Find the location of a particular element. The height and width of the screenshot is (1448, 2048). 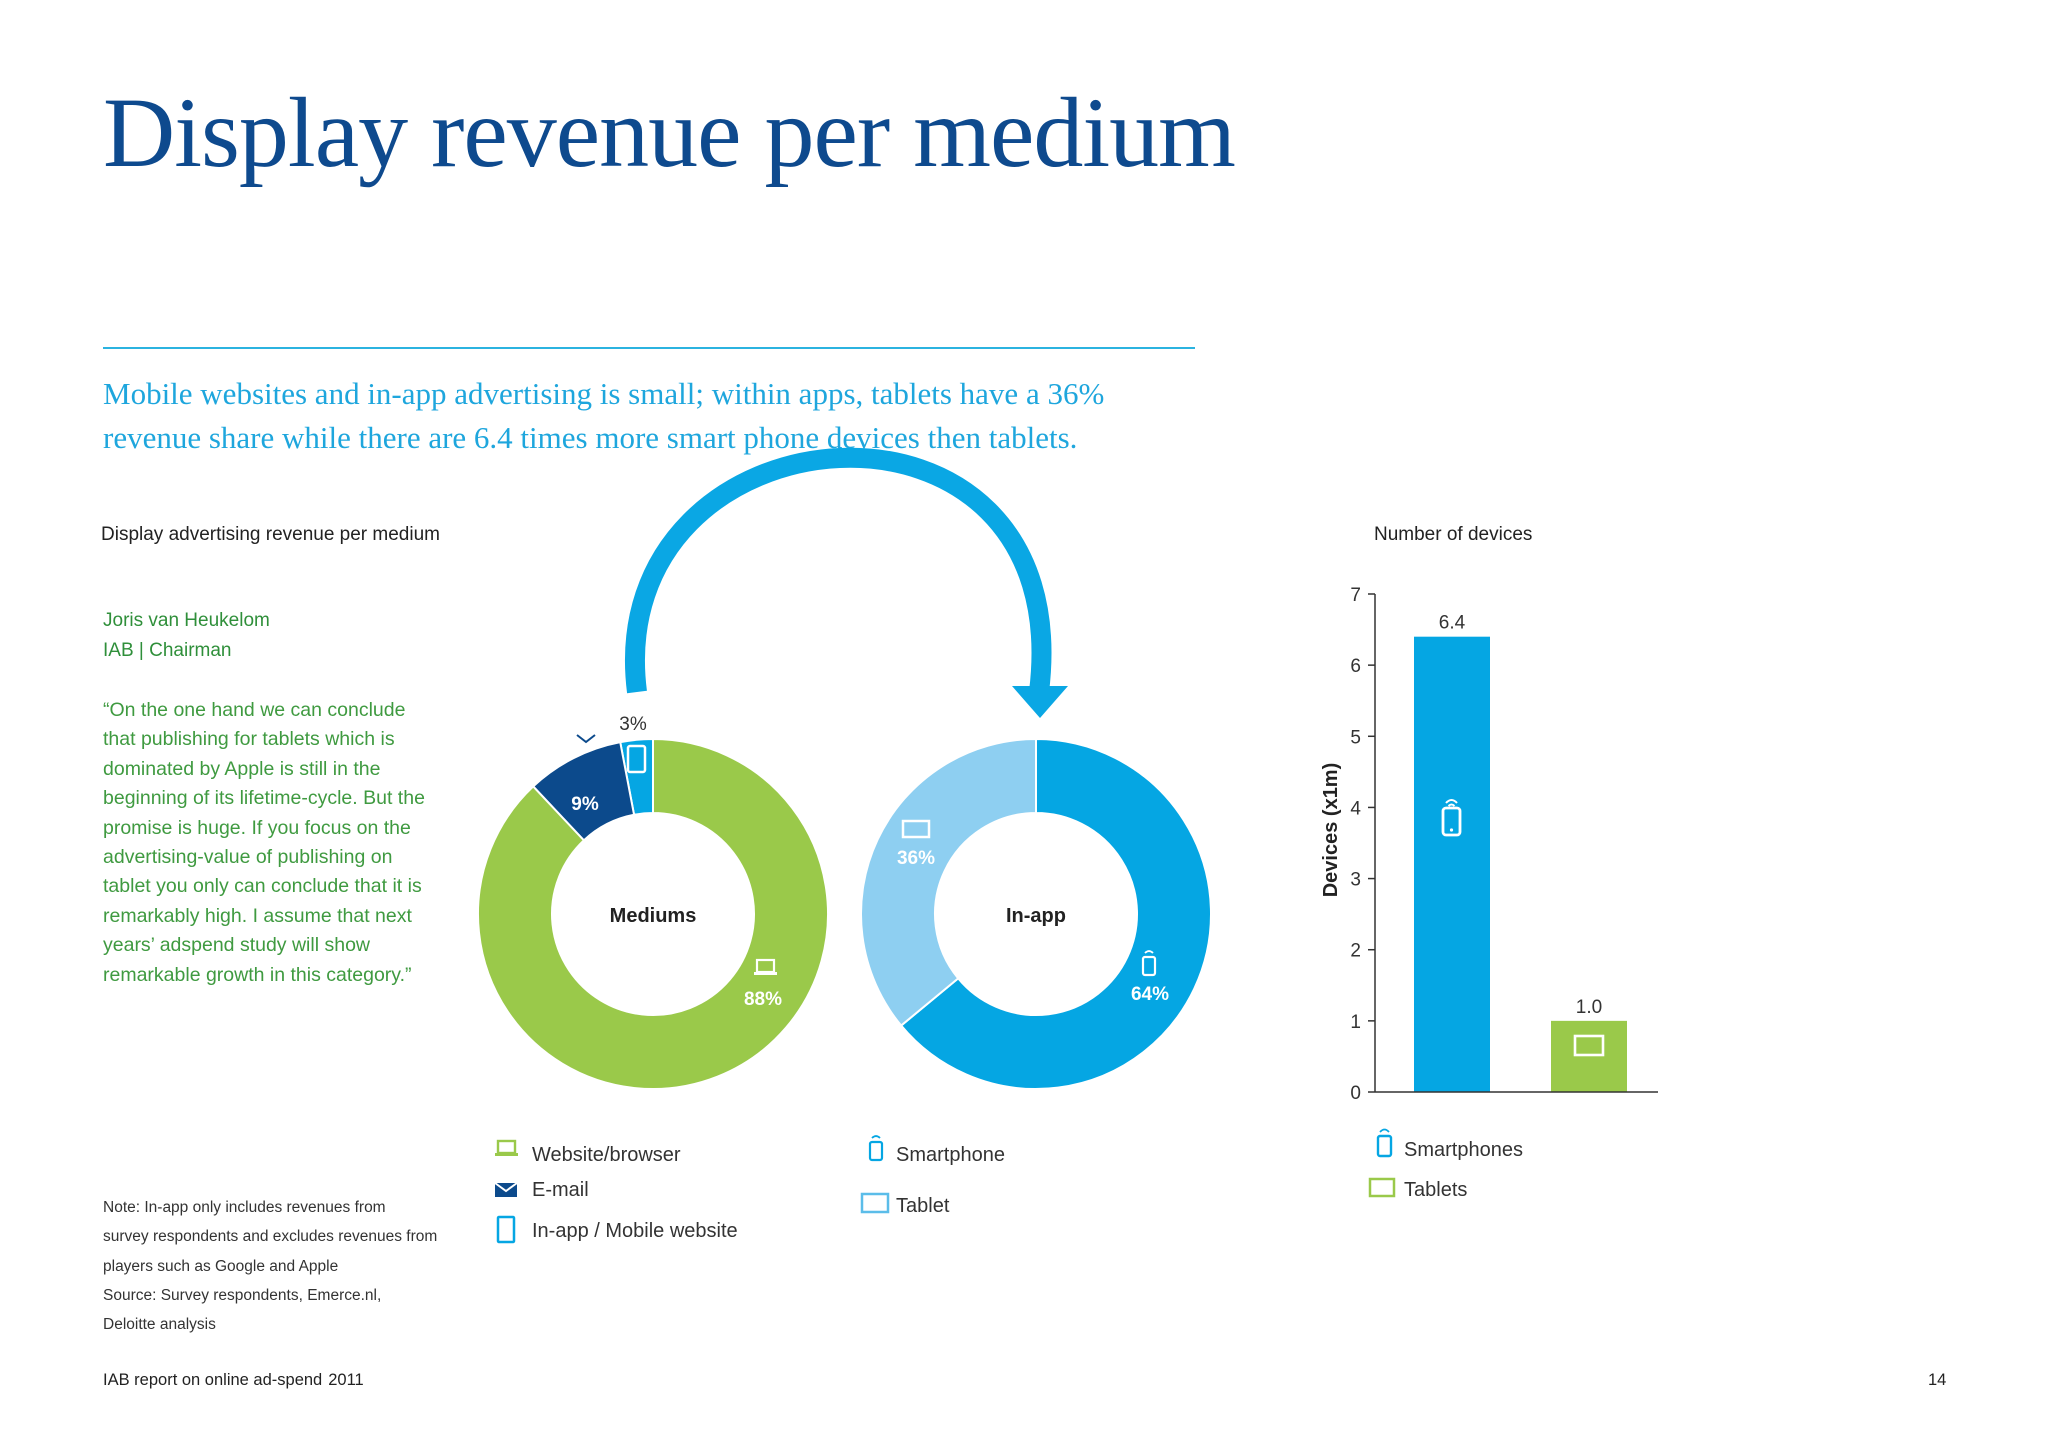

divider is located at coordinates (649, 348).